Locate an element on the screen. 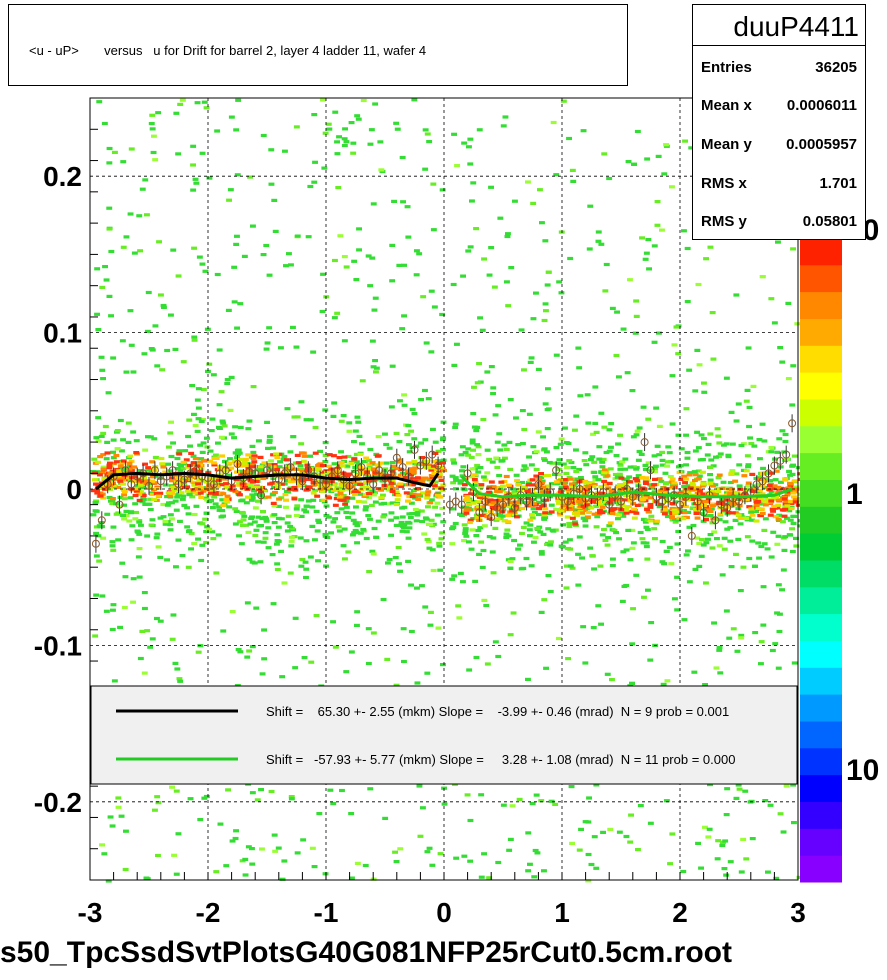  palette-segment is located at coordinates (821, 735).